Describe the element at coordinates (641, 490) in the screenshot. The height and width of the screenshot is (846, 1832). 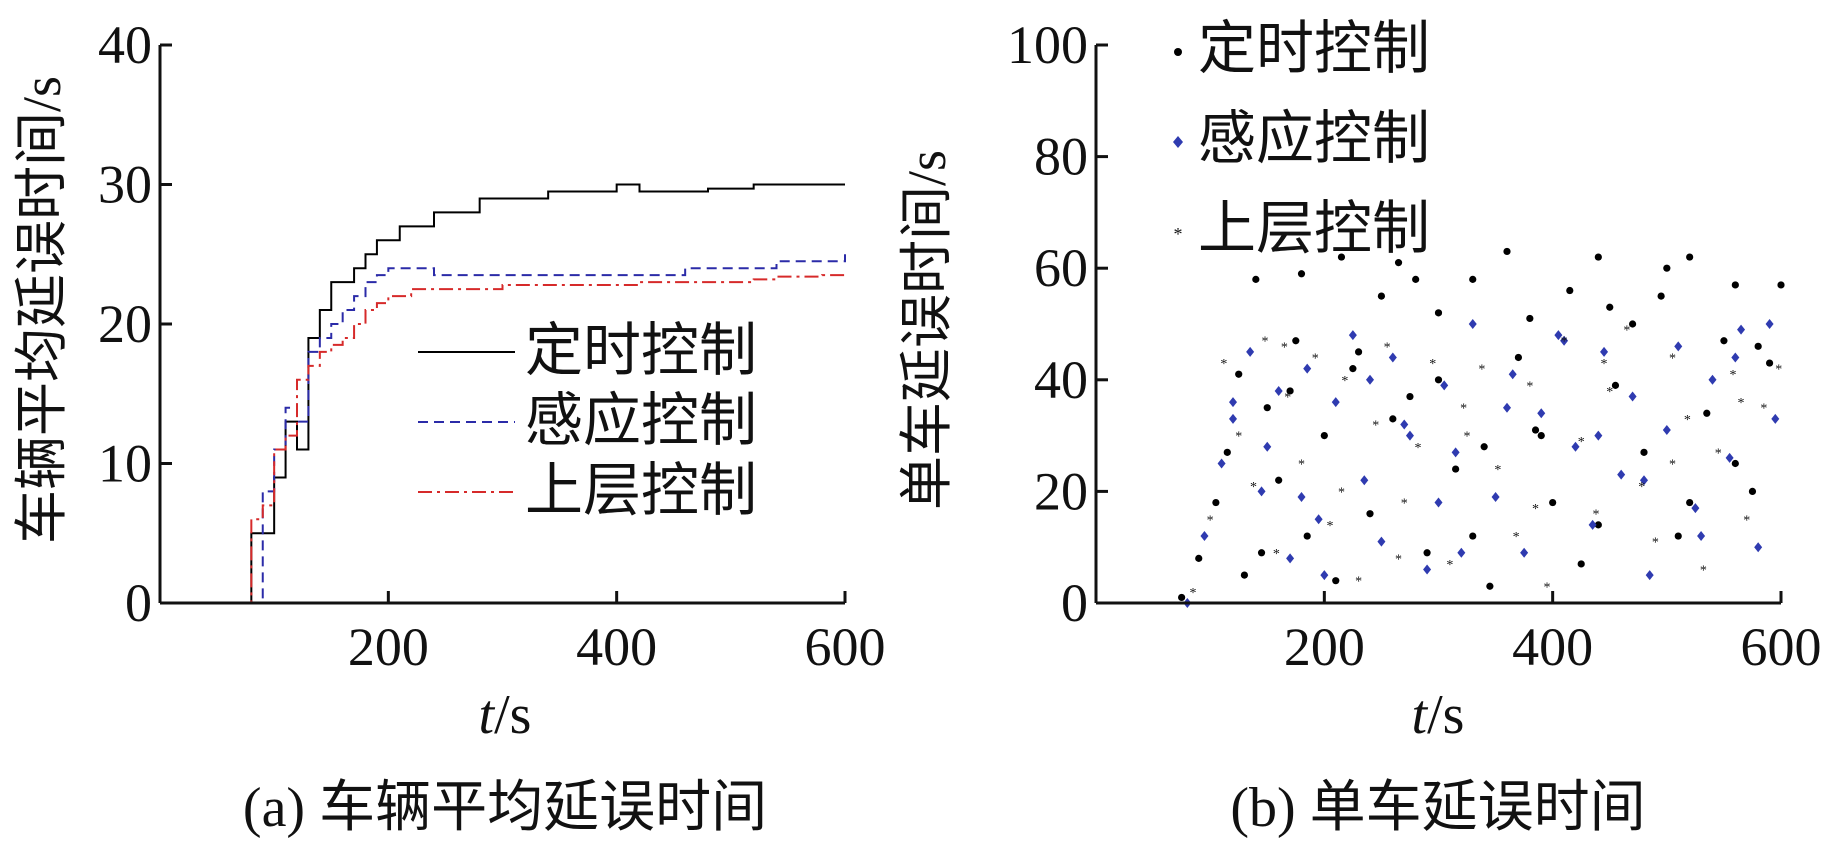
I see `legend-label-3: 上层控制` at that location.